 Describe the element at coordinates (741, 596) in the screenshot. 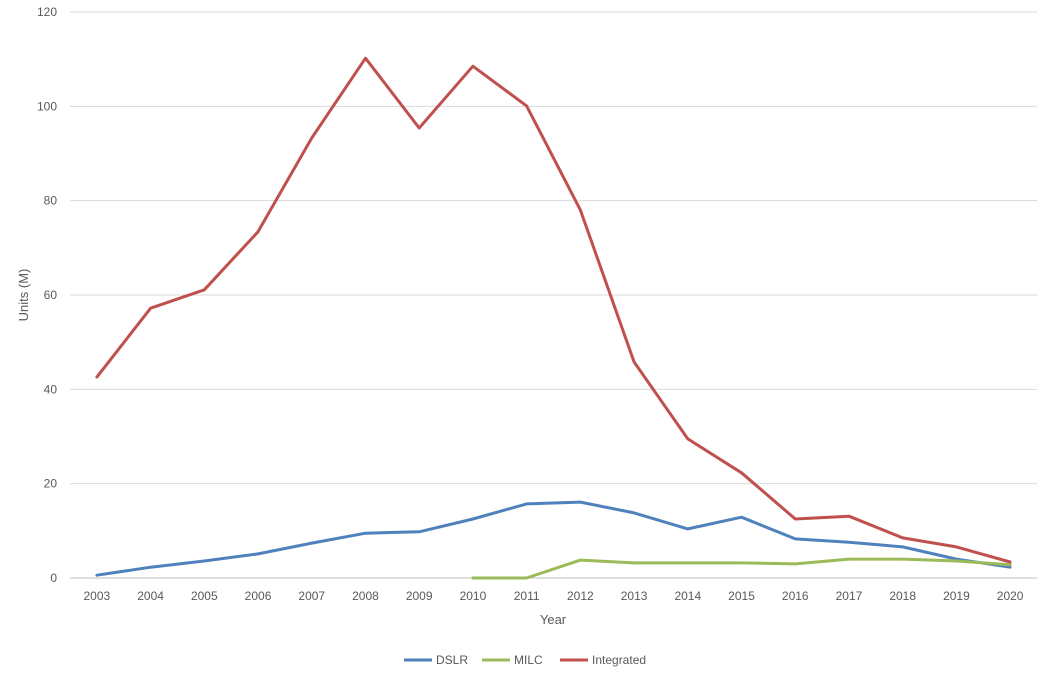

I see `x-tick-label: 2015` at that location.